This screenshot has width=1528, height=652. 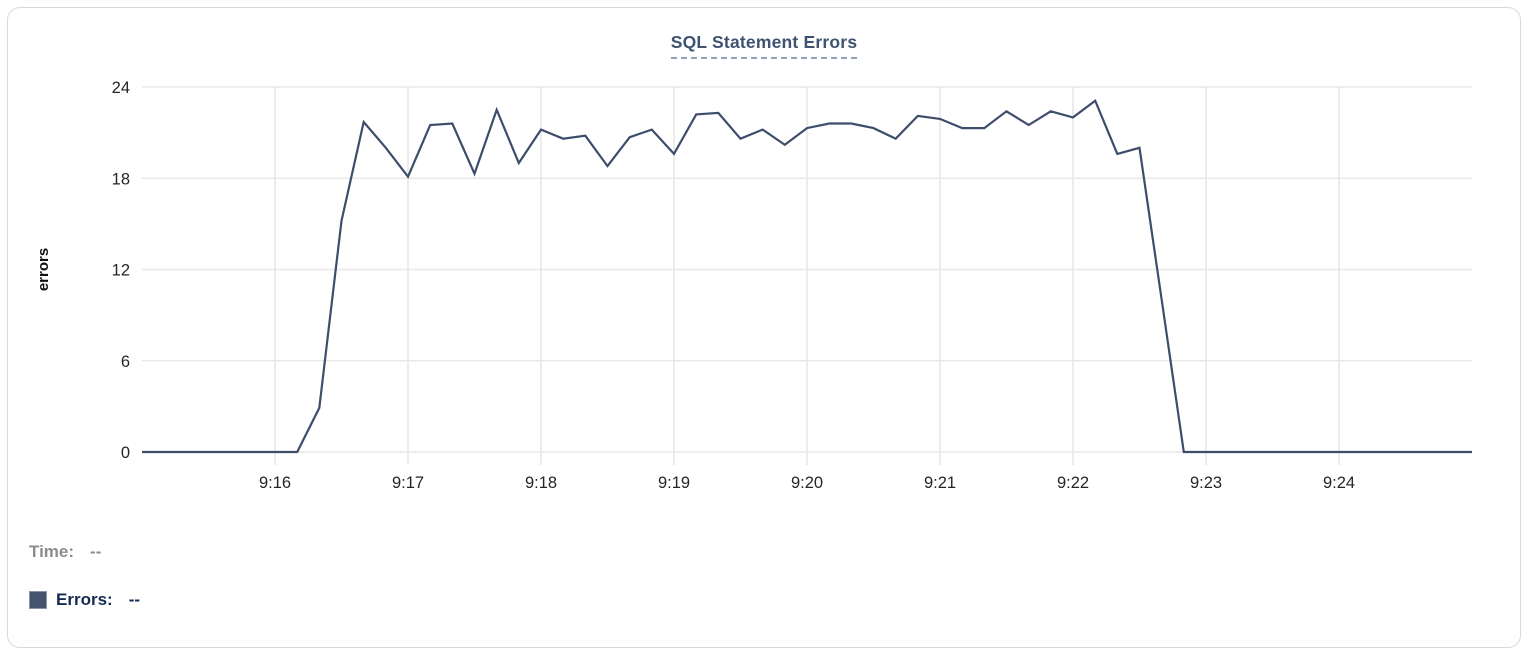 I want to click on x-tick-label: 9:21, so click(x=940, y=483).